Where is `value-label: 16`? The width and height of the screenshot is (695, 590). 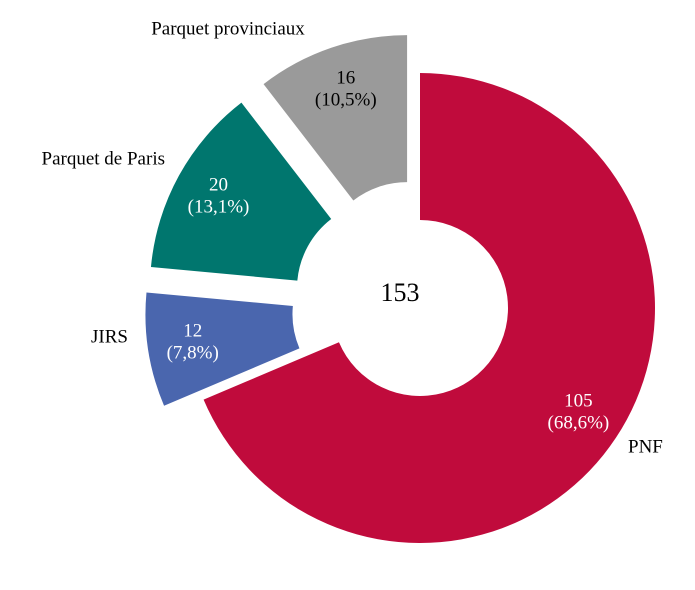
value-label: 16 is located at coordinates (345, 78).